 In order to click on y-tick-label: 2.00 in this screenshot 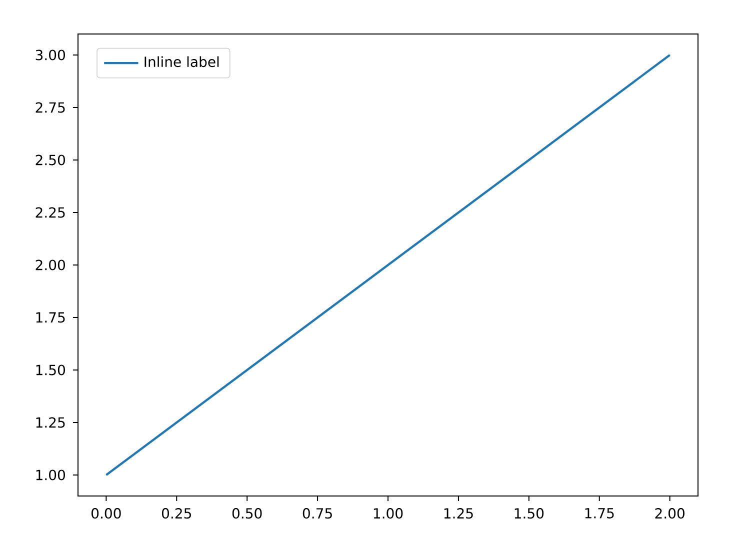, I will do `click(50, 265)`.